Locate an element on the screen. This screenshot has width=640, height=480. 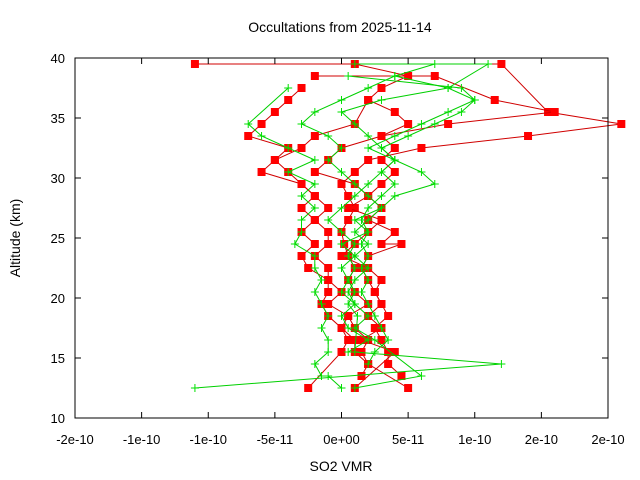
x-axis-label: SO2 VMR is located at coordinates (340, 466).